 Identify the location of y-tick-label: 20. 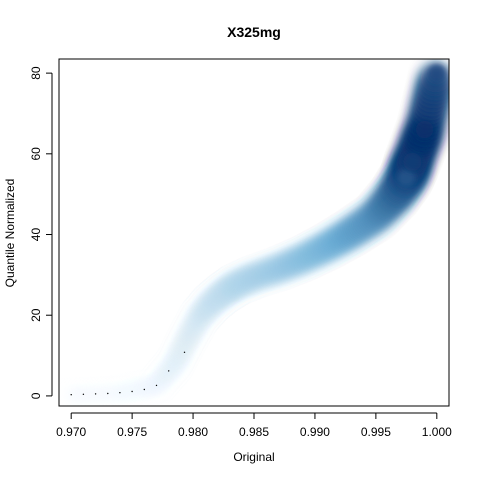
(36, 315).